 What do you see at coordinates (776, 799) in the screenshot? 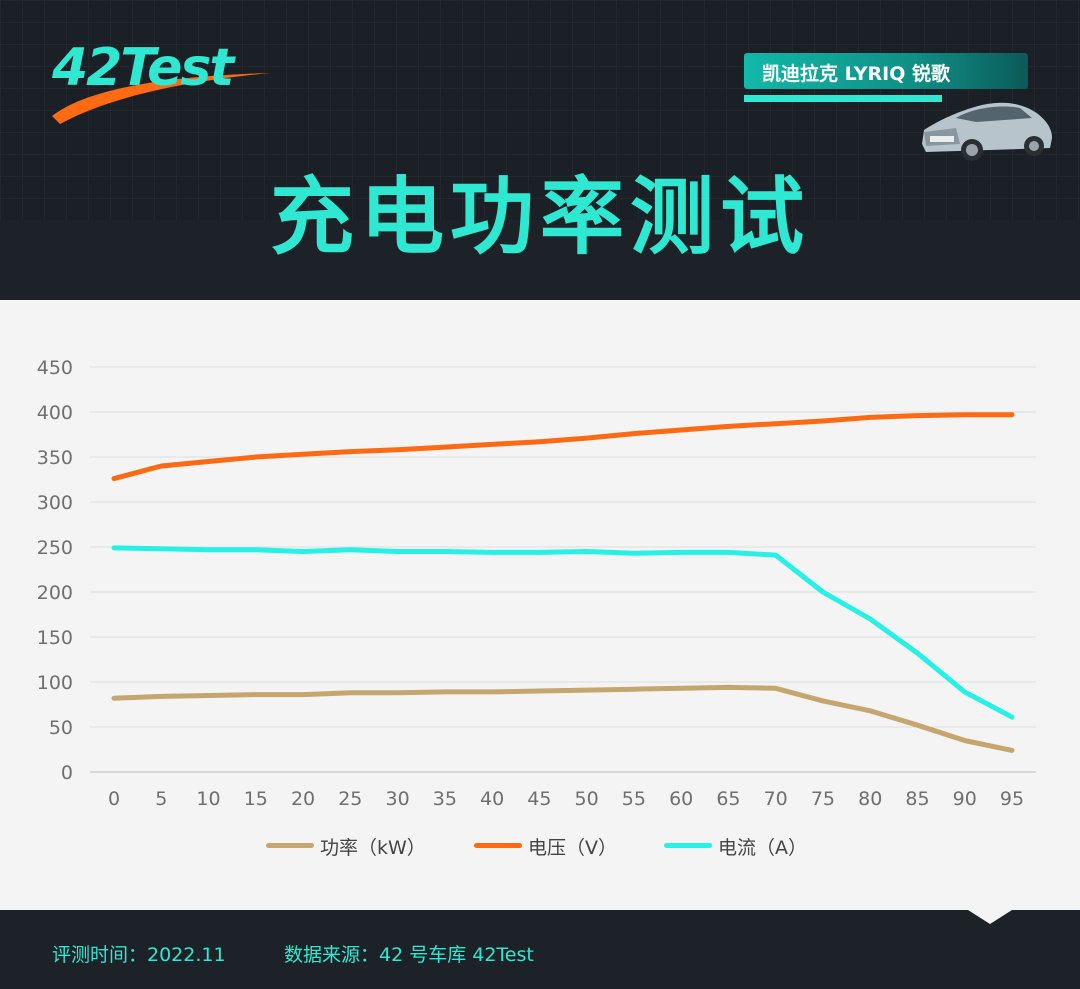
I see `x-tick-label-70: 70` at bounding box center [776, 799].